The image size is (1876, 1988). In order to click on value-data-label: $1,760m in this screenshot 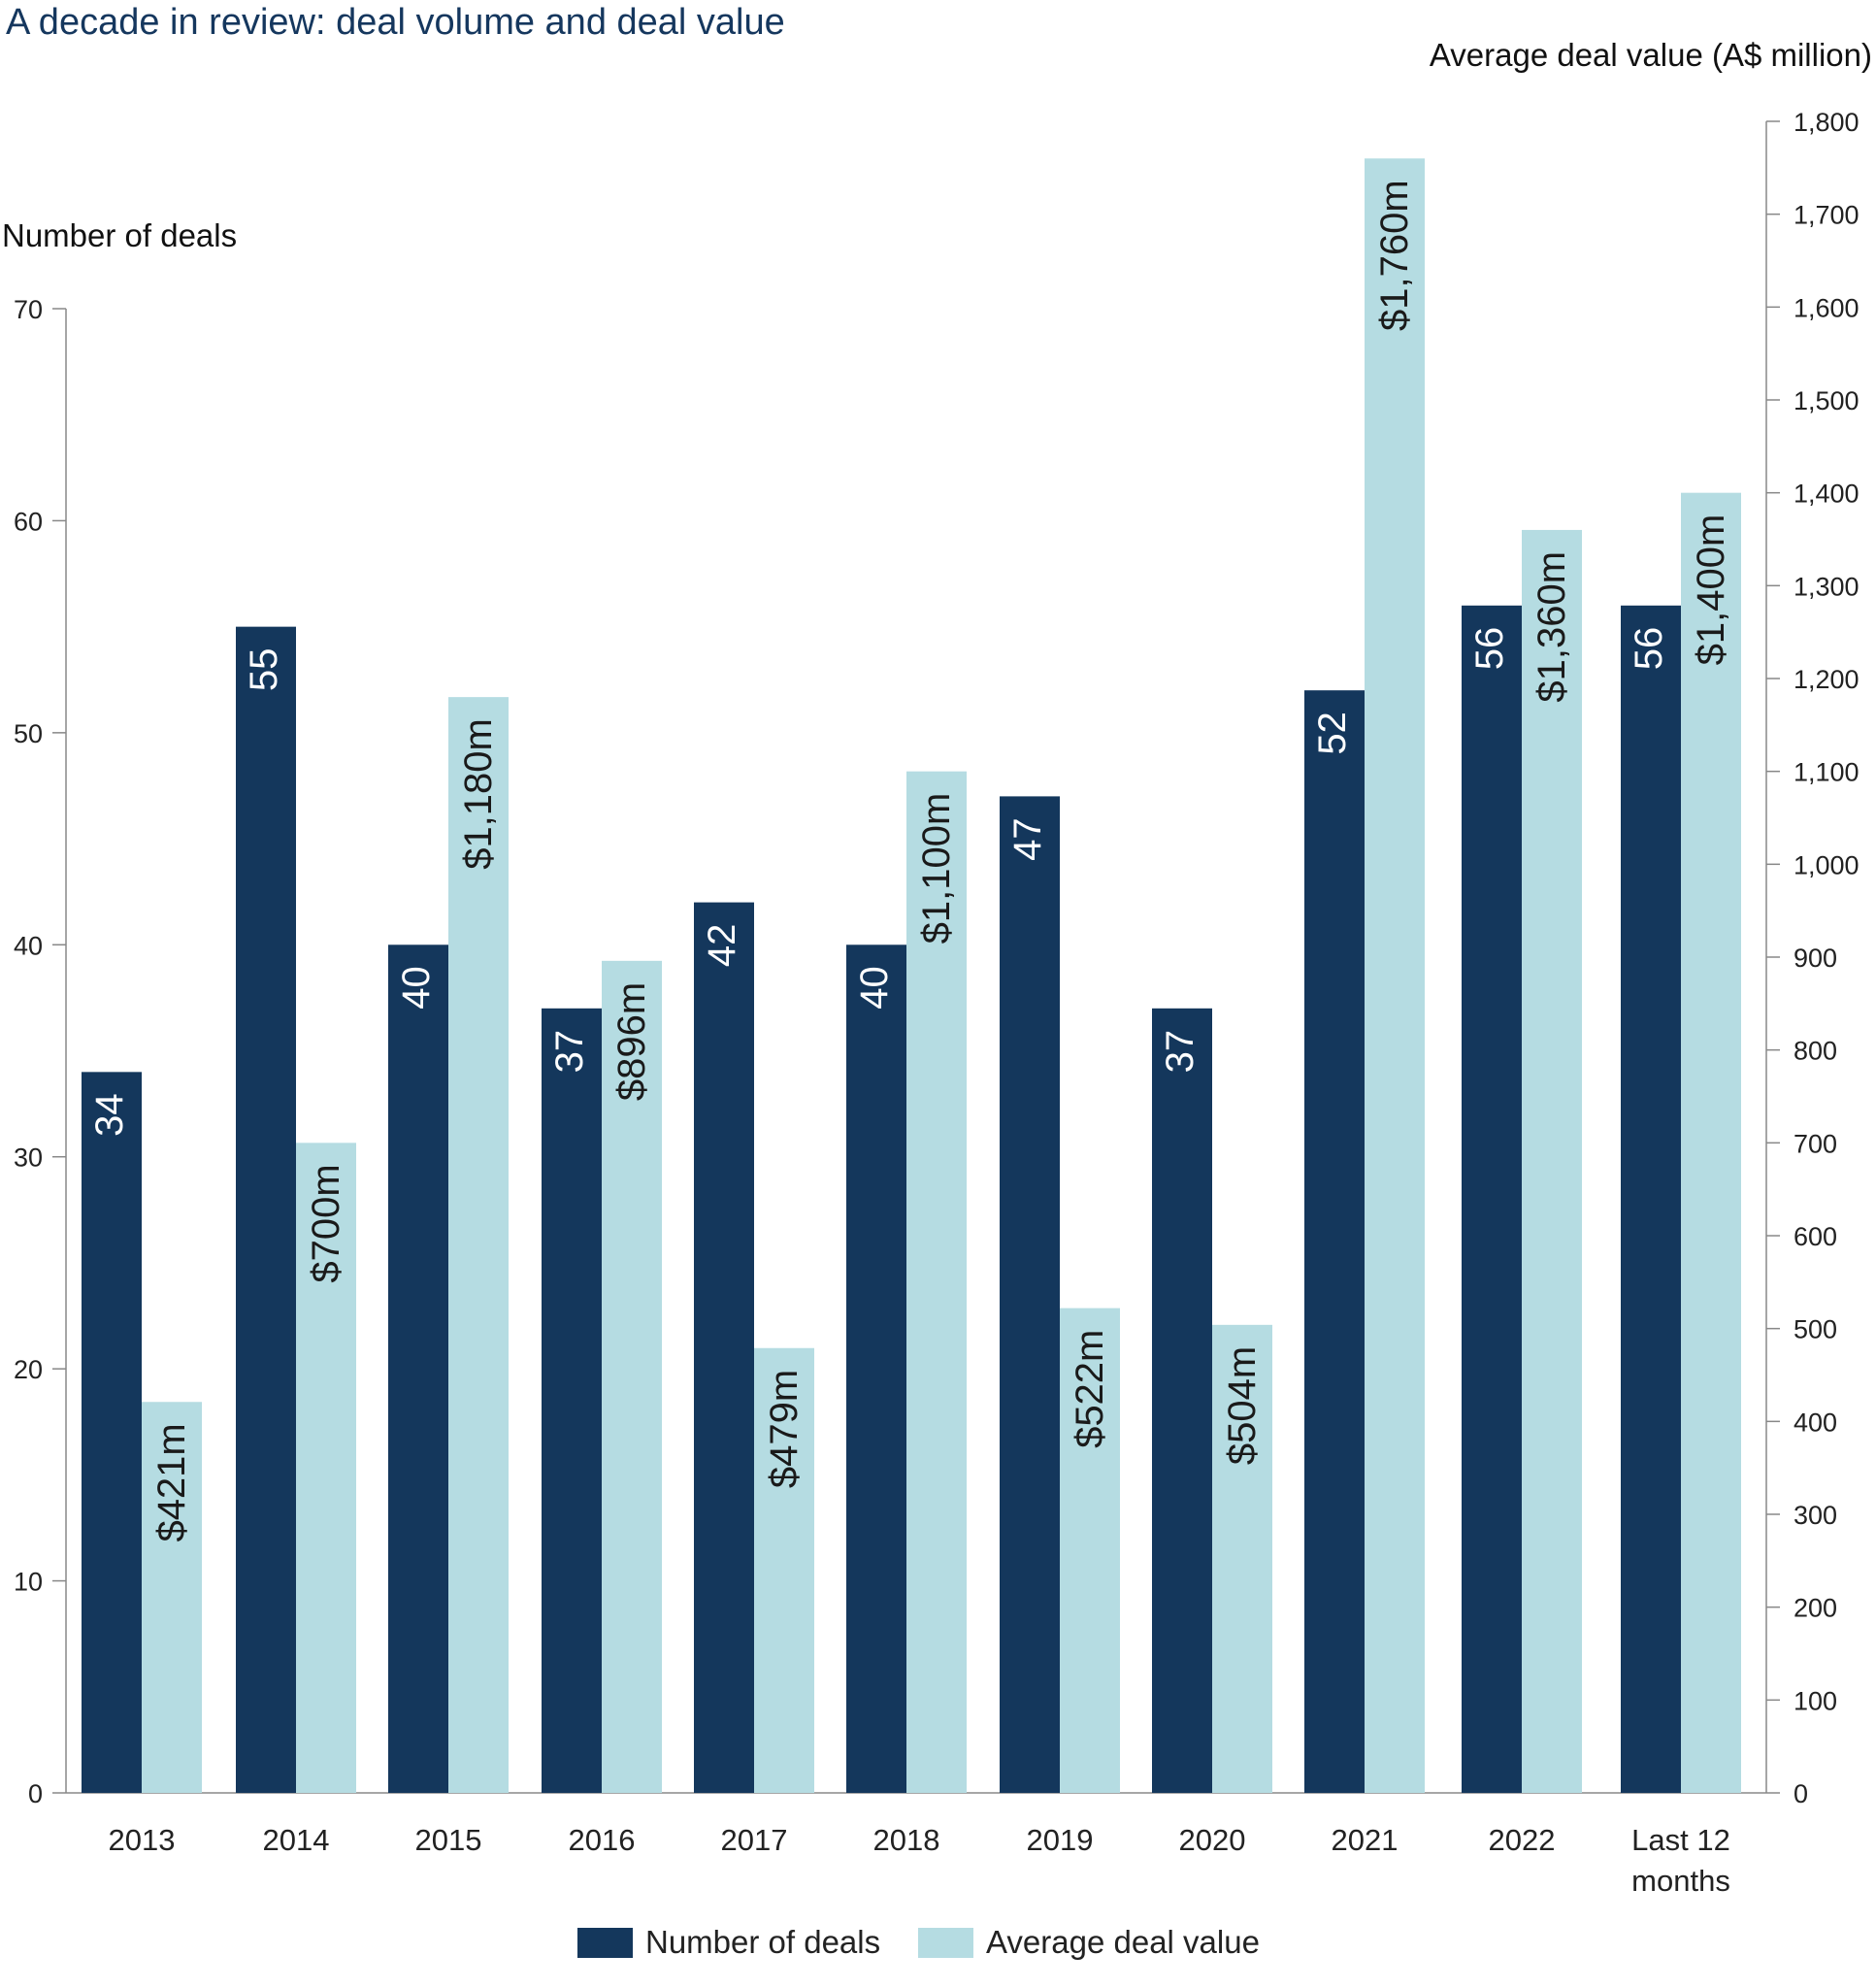, I will do `click(1394, 256)`.